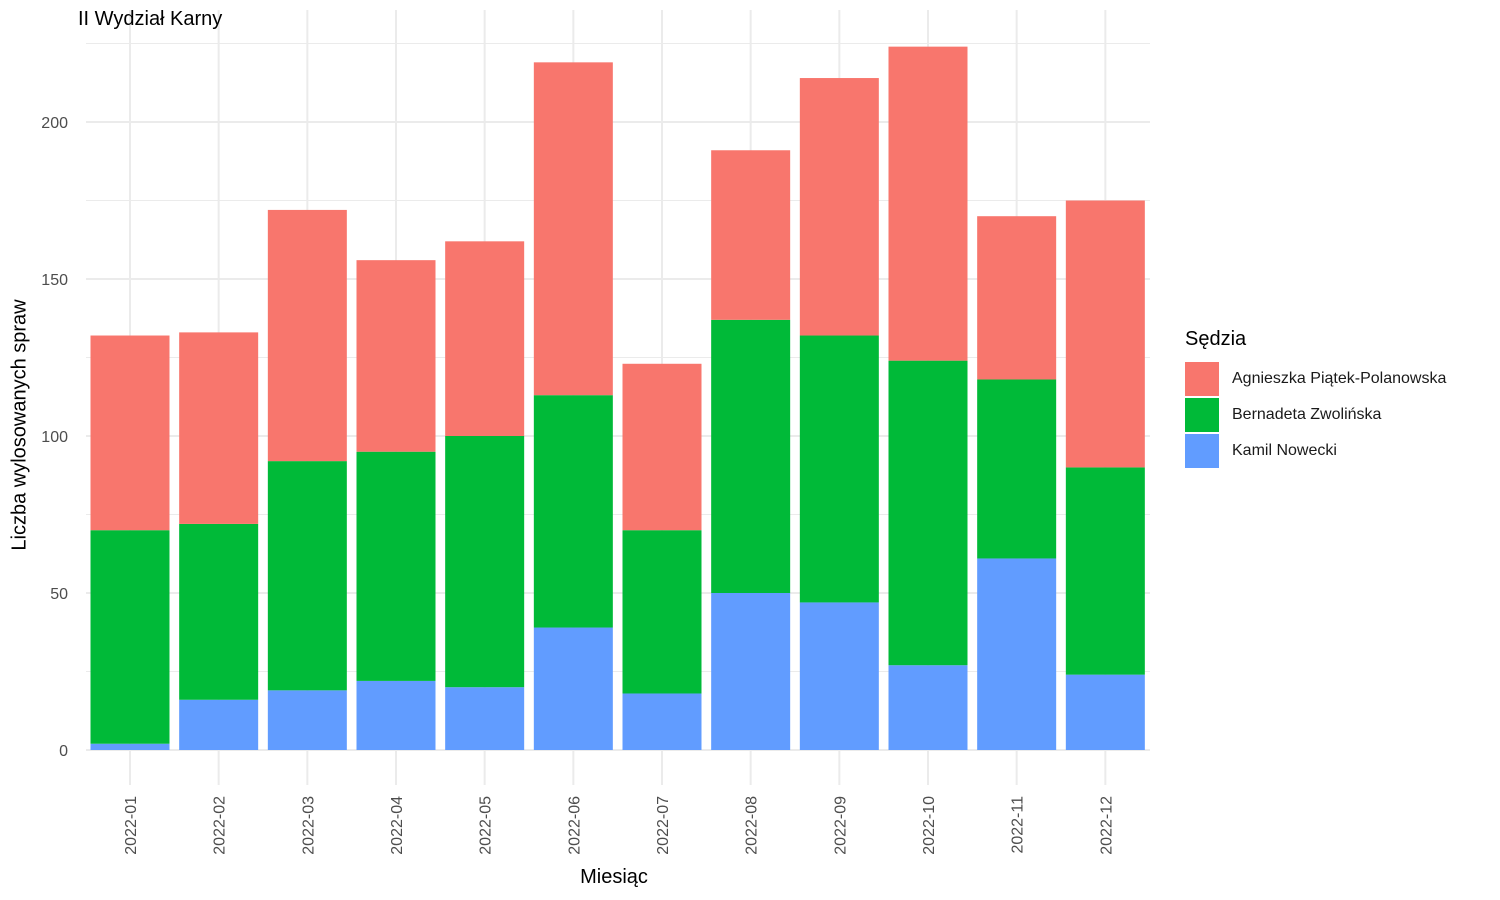 The width and height of the screenshot is (1500, 900). What do you see at coordinates (1216, 339) in the screenshot?
I see `legend-title: Sędzia` at bounding box center [1216, 339].